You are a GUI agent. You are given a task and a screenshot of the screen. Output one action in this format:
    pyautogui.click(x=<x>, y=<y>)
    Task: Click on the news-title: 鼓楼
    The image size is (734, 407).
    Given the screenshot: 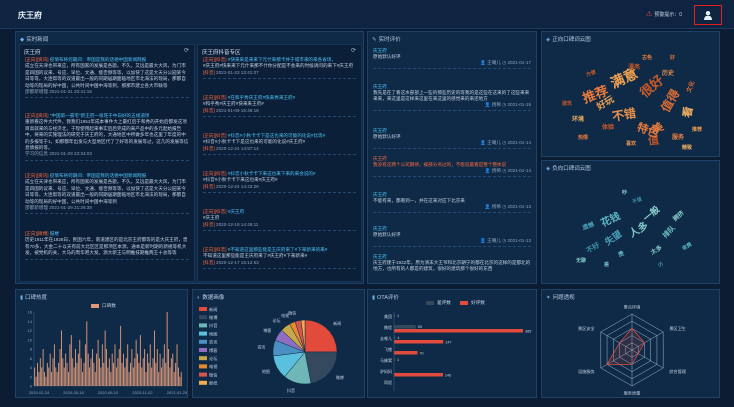 What is the action you would take?
    pyautogui.click(x=53, y=233)
    